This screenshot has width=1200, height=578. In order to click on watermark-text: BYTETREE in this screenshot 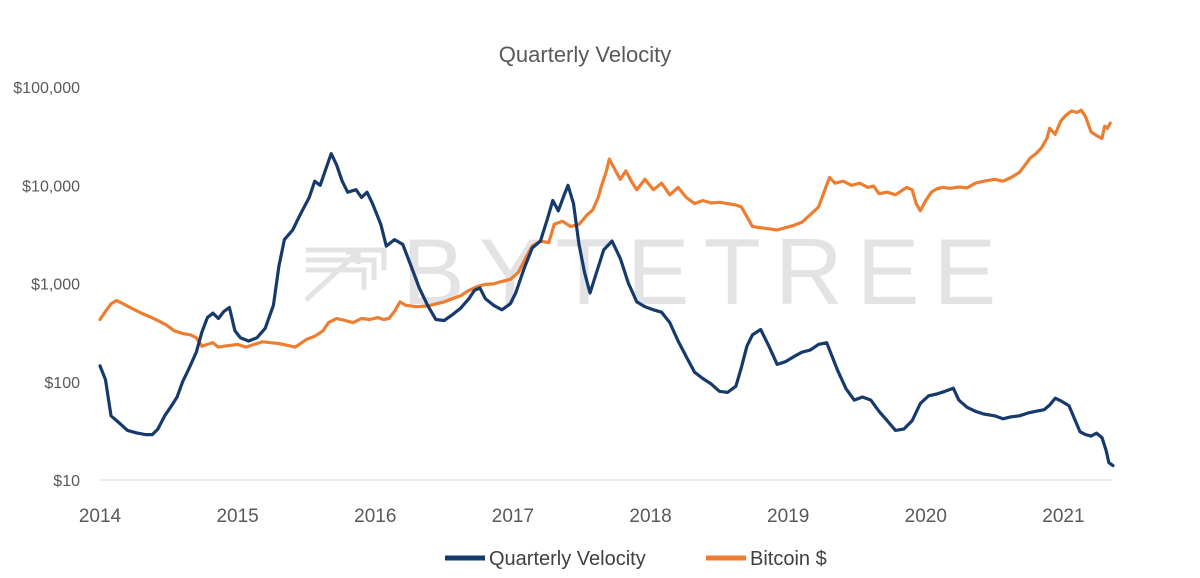, I will do `click(706, 271)`.